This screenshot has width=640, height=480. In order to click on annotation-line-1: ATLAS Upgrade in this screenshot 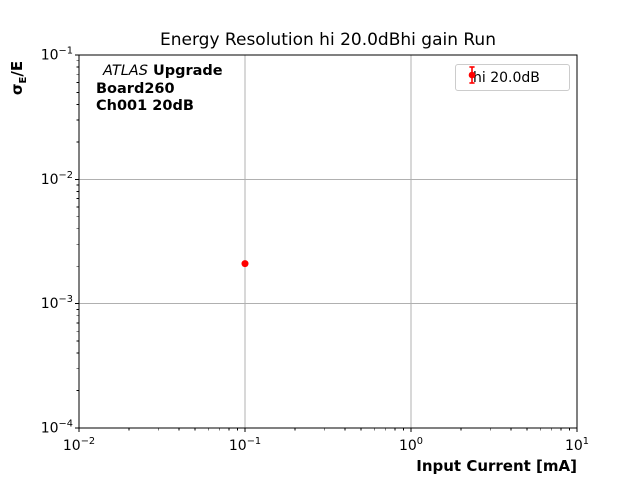, I will do `click(159, 72)`.